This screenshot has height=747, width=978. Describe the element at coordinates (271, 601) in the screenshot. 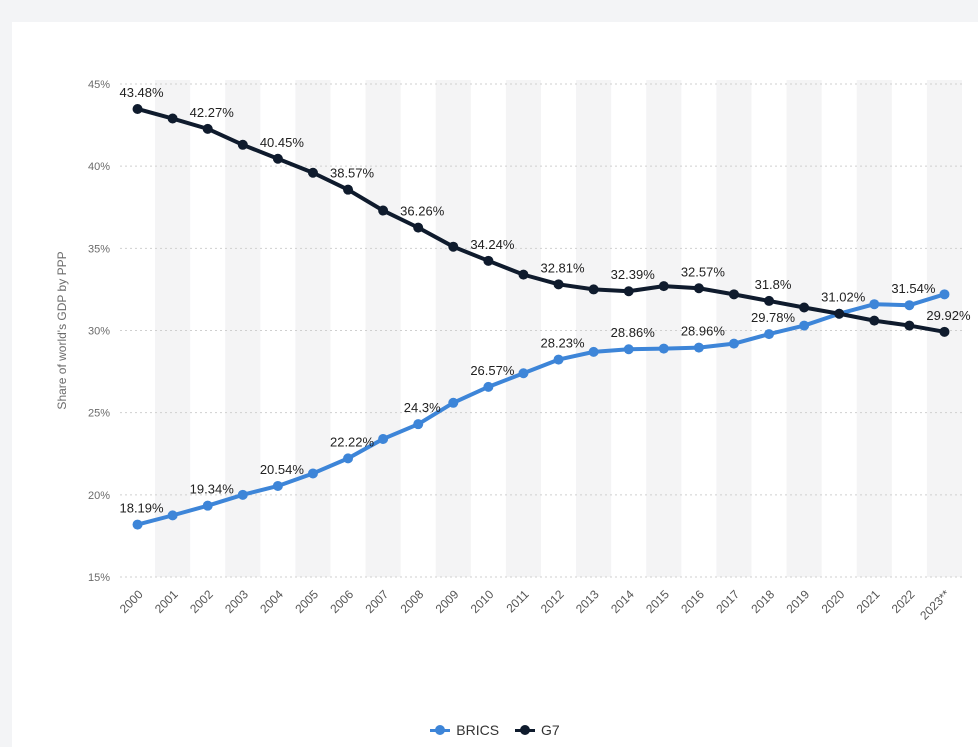

I see `x-tick-label: 2004` at that location.